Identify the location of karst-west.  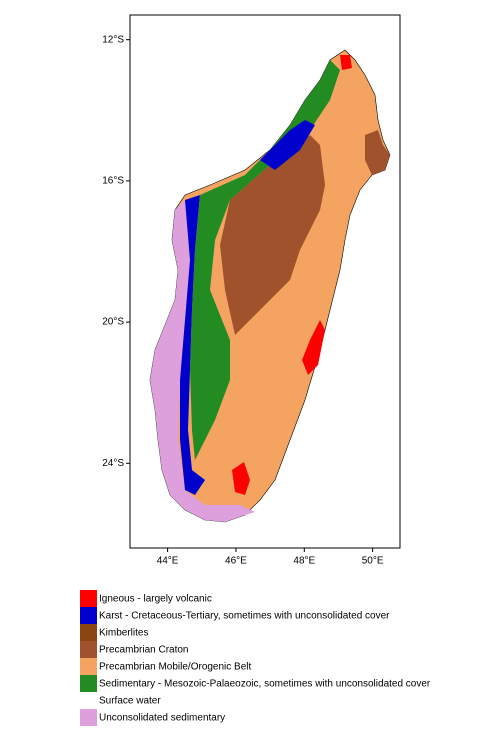
(192, 345).